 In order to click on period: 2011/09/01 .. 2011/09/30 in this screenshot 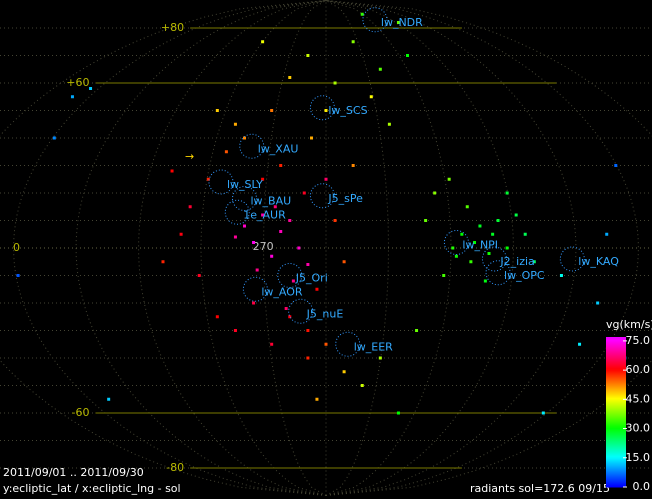, I will do `click(73, 472)`.